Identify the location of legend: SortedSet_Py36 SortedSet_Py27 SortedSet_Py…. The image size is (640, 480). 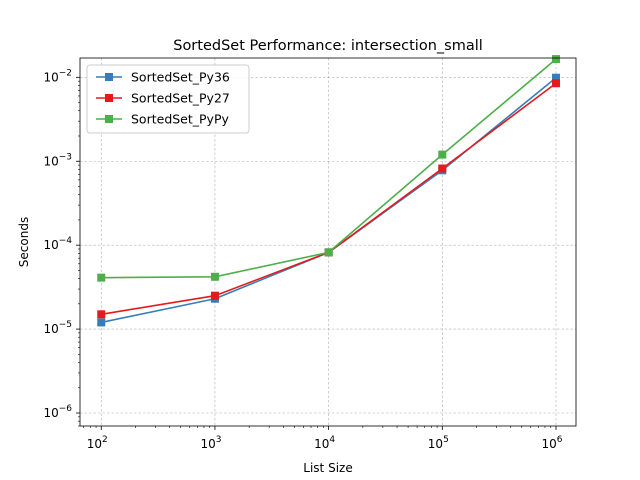
(168, 99).